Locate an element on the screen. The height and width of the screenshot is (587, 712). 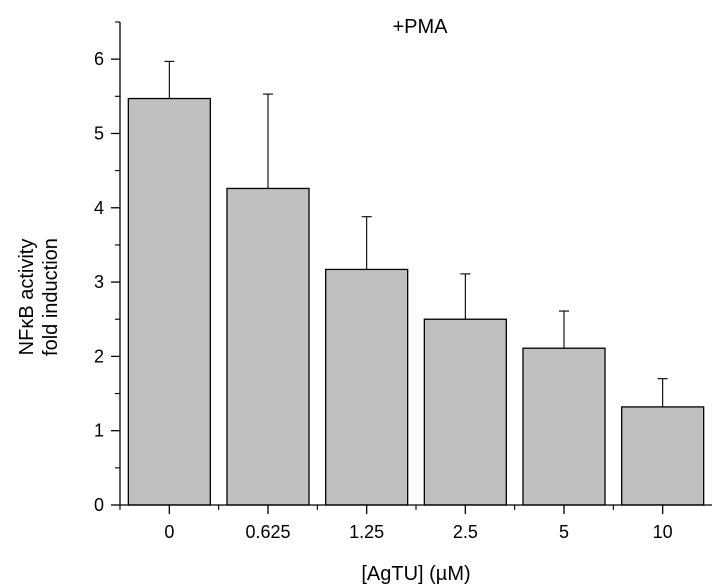
bar-1.25 is located at coordinates (367, 387).